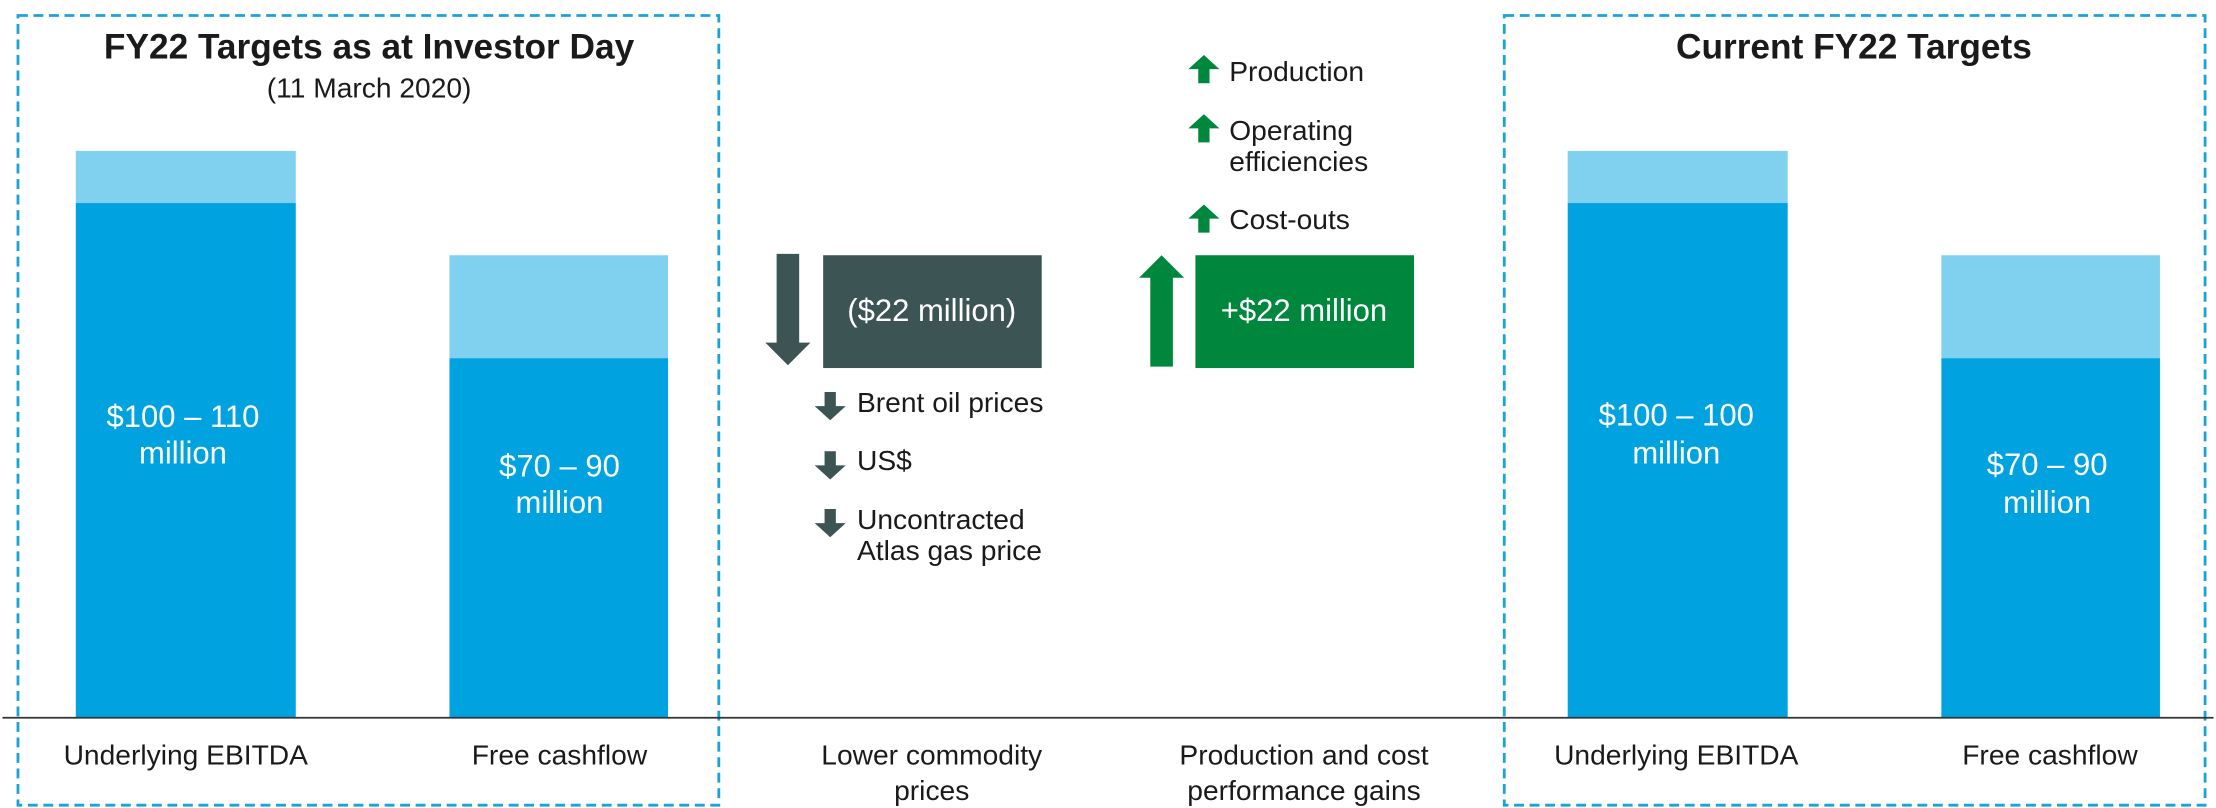  What do you see at coordinates (1303, 755) in the screenshot?
I see `category-label: Production and cost` at bounding box center [1303, 755].